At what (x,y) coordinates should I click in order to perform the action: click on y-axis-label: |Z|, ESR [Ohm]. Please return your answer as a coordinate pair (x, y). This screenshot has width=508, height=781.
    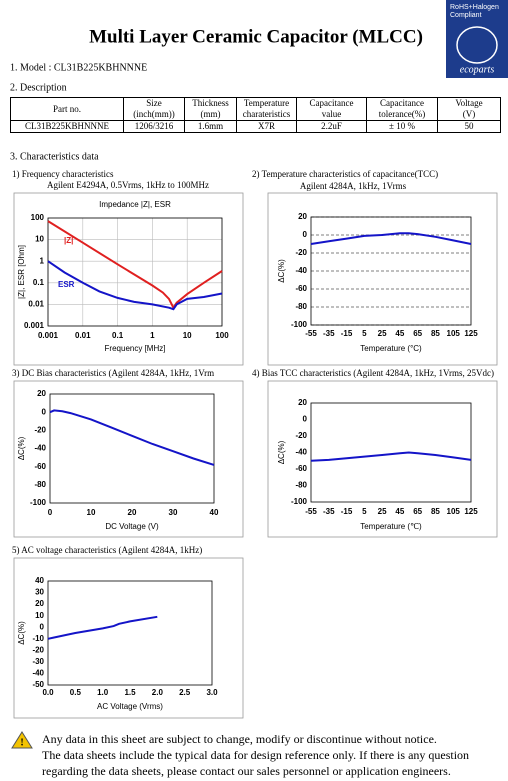
    Looking at the image, I should click on (21, 272).